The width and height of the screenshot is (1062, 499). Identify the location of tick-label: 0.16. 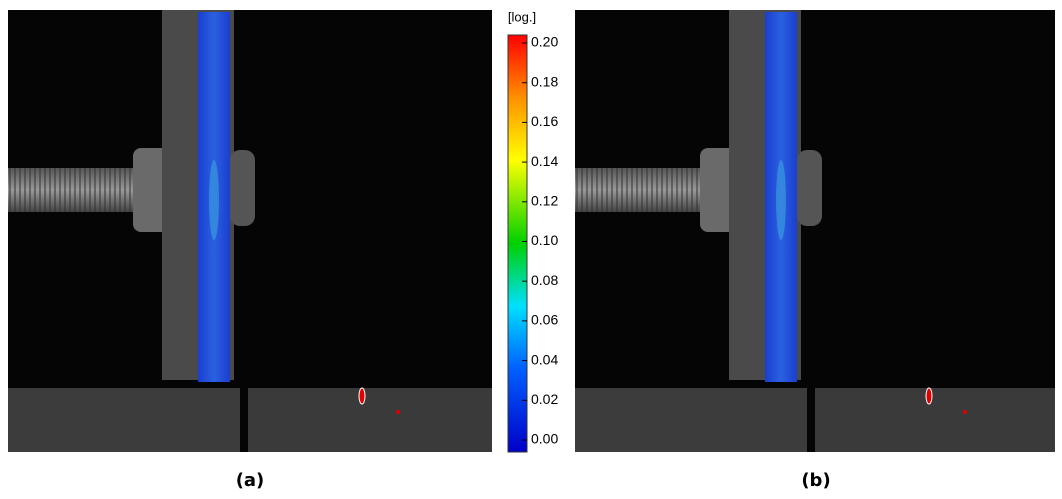
(544, 121).